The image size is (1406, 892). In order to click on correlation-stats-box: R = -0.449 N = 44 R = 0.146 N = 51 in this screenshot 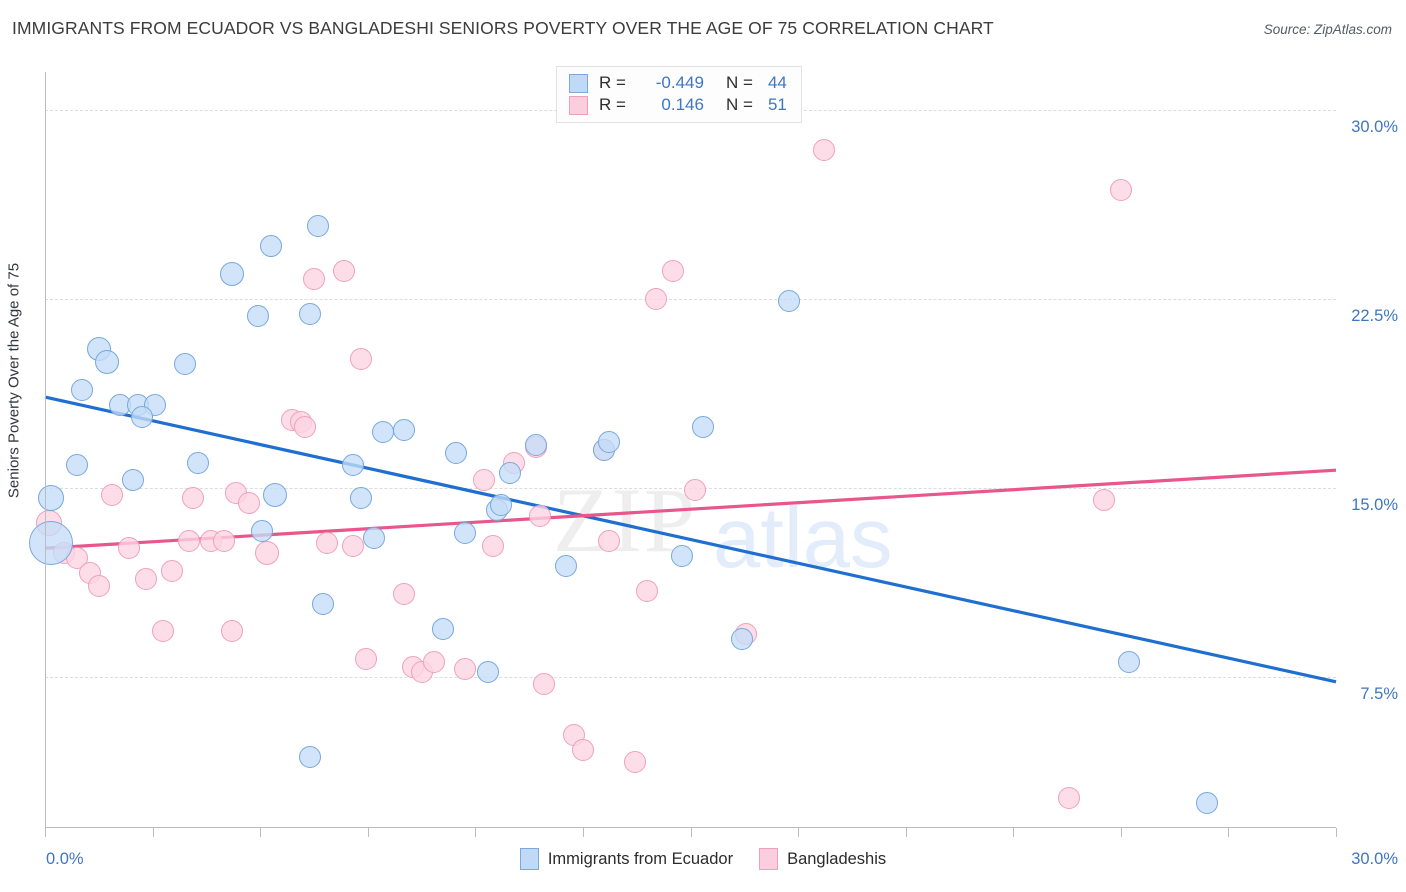, I will do `click(679, 94)`.